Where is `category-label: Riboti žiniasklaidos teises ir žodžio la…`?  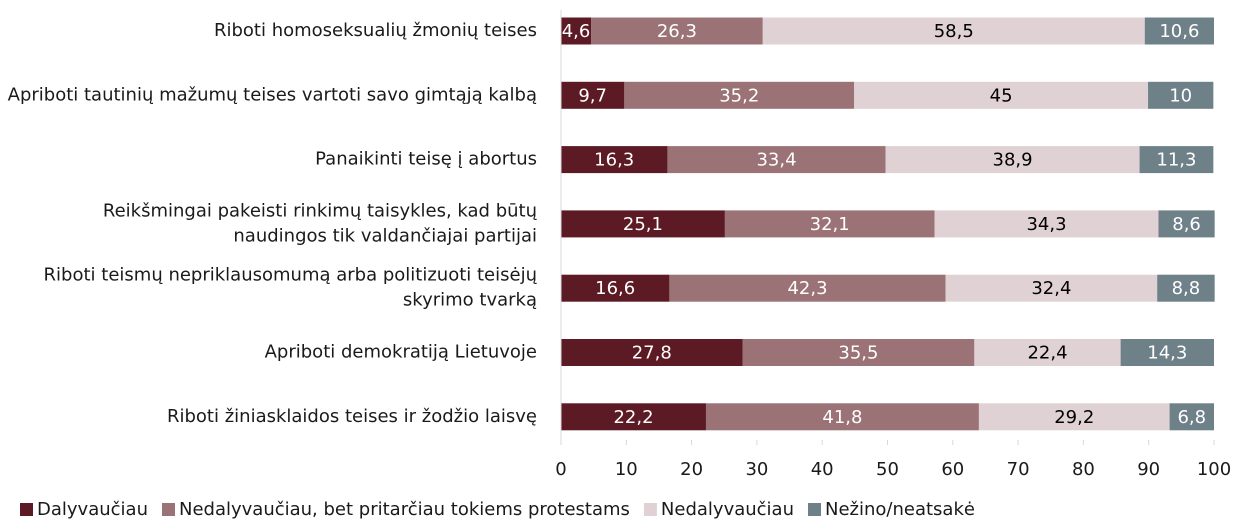
category-label: Riboti žiniasklaidos teises ir žodžio la… is located at coordinates (352, 416).